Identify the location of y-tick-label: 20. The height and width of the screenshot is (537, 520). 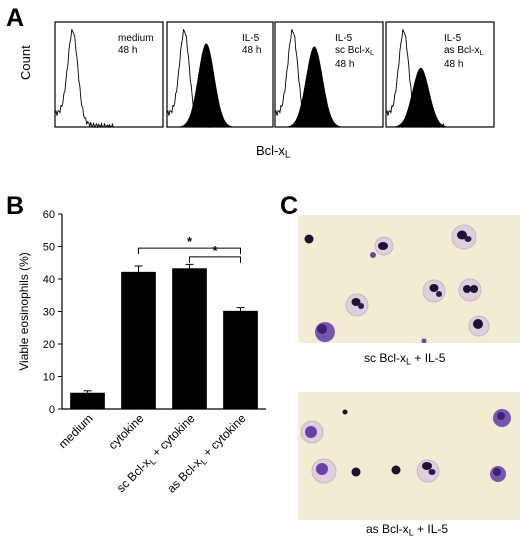
(49, 345).